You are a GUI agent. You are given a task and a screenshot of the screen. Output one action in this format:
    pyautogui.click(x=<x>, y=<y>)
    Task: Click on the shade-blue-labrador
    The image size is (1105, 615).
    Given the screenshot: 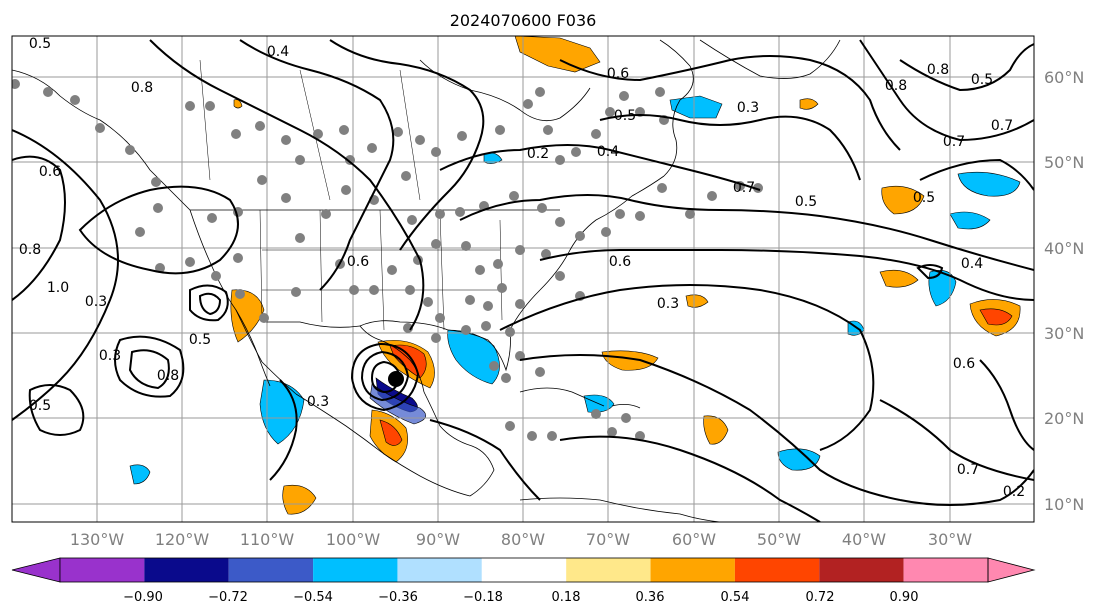 What is the action you would take?
    pyautogui.click(x=696, y=107)
    